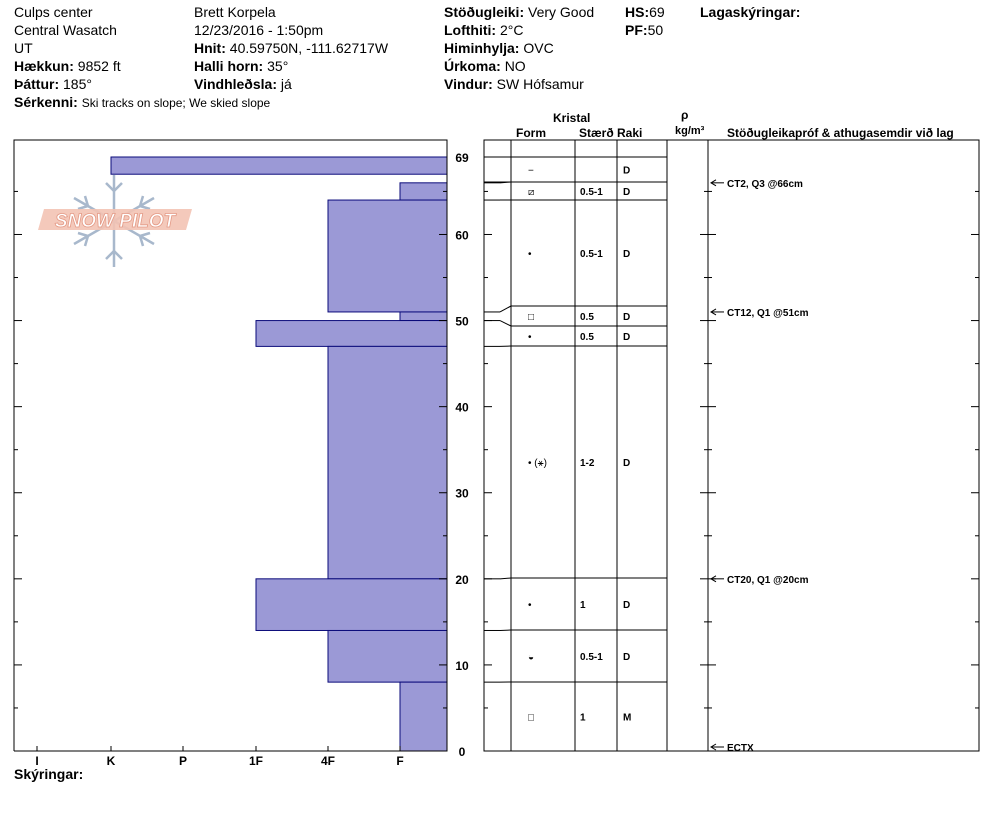  Describe the element at coordinates (636, 30) in the screenshot. I see `pf-label: PF:` at that location.